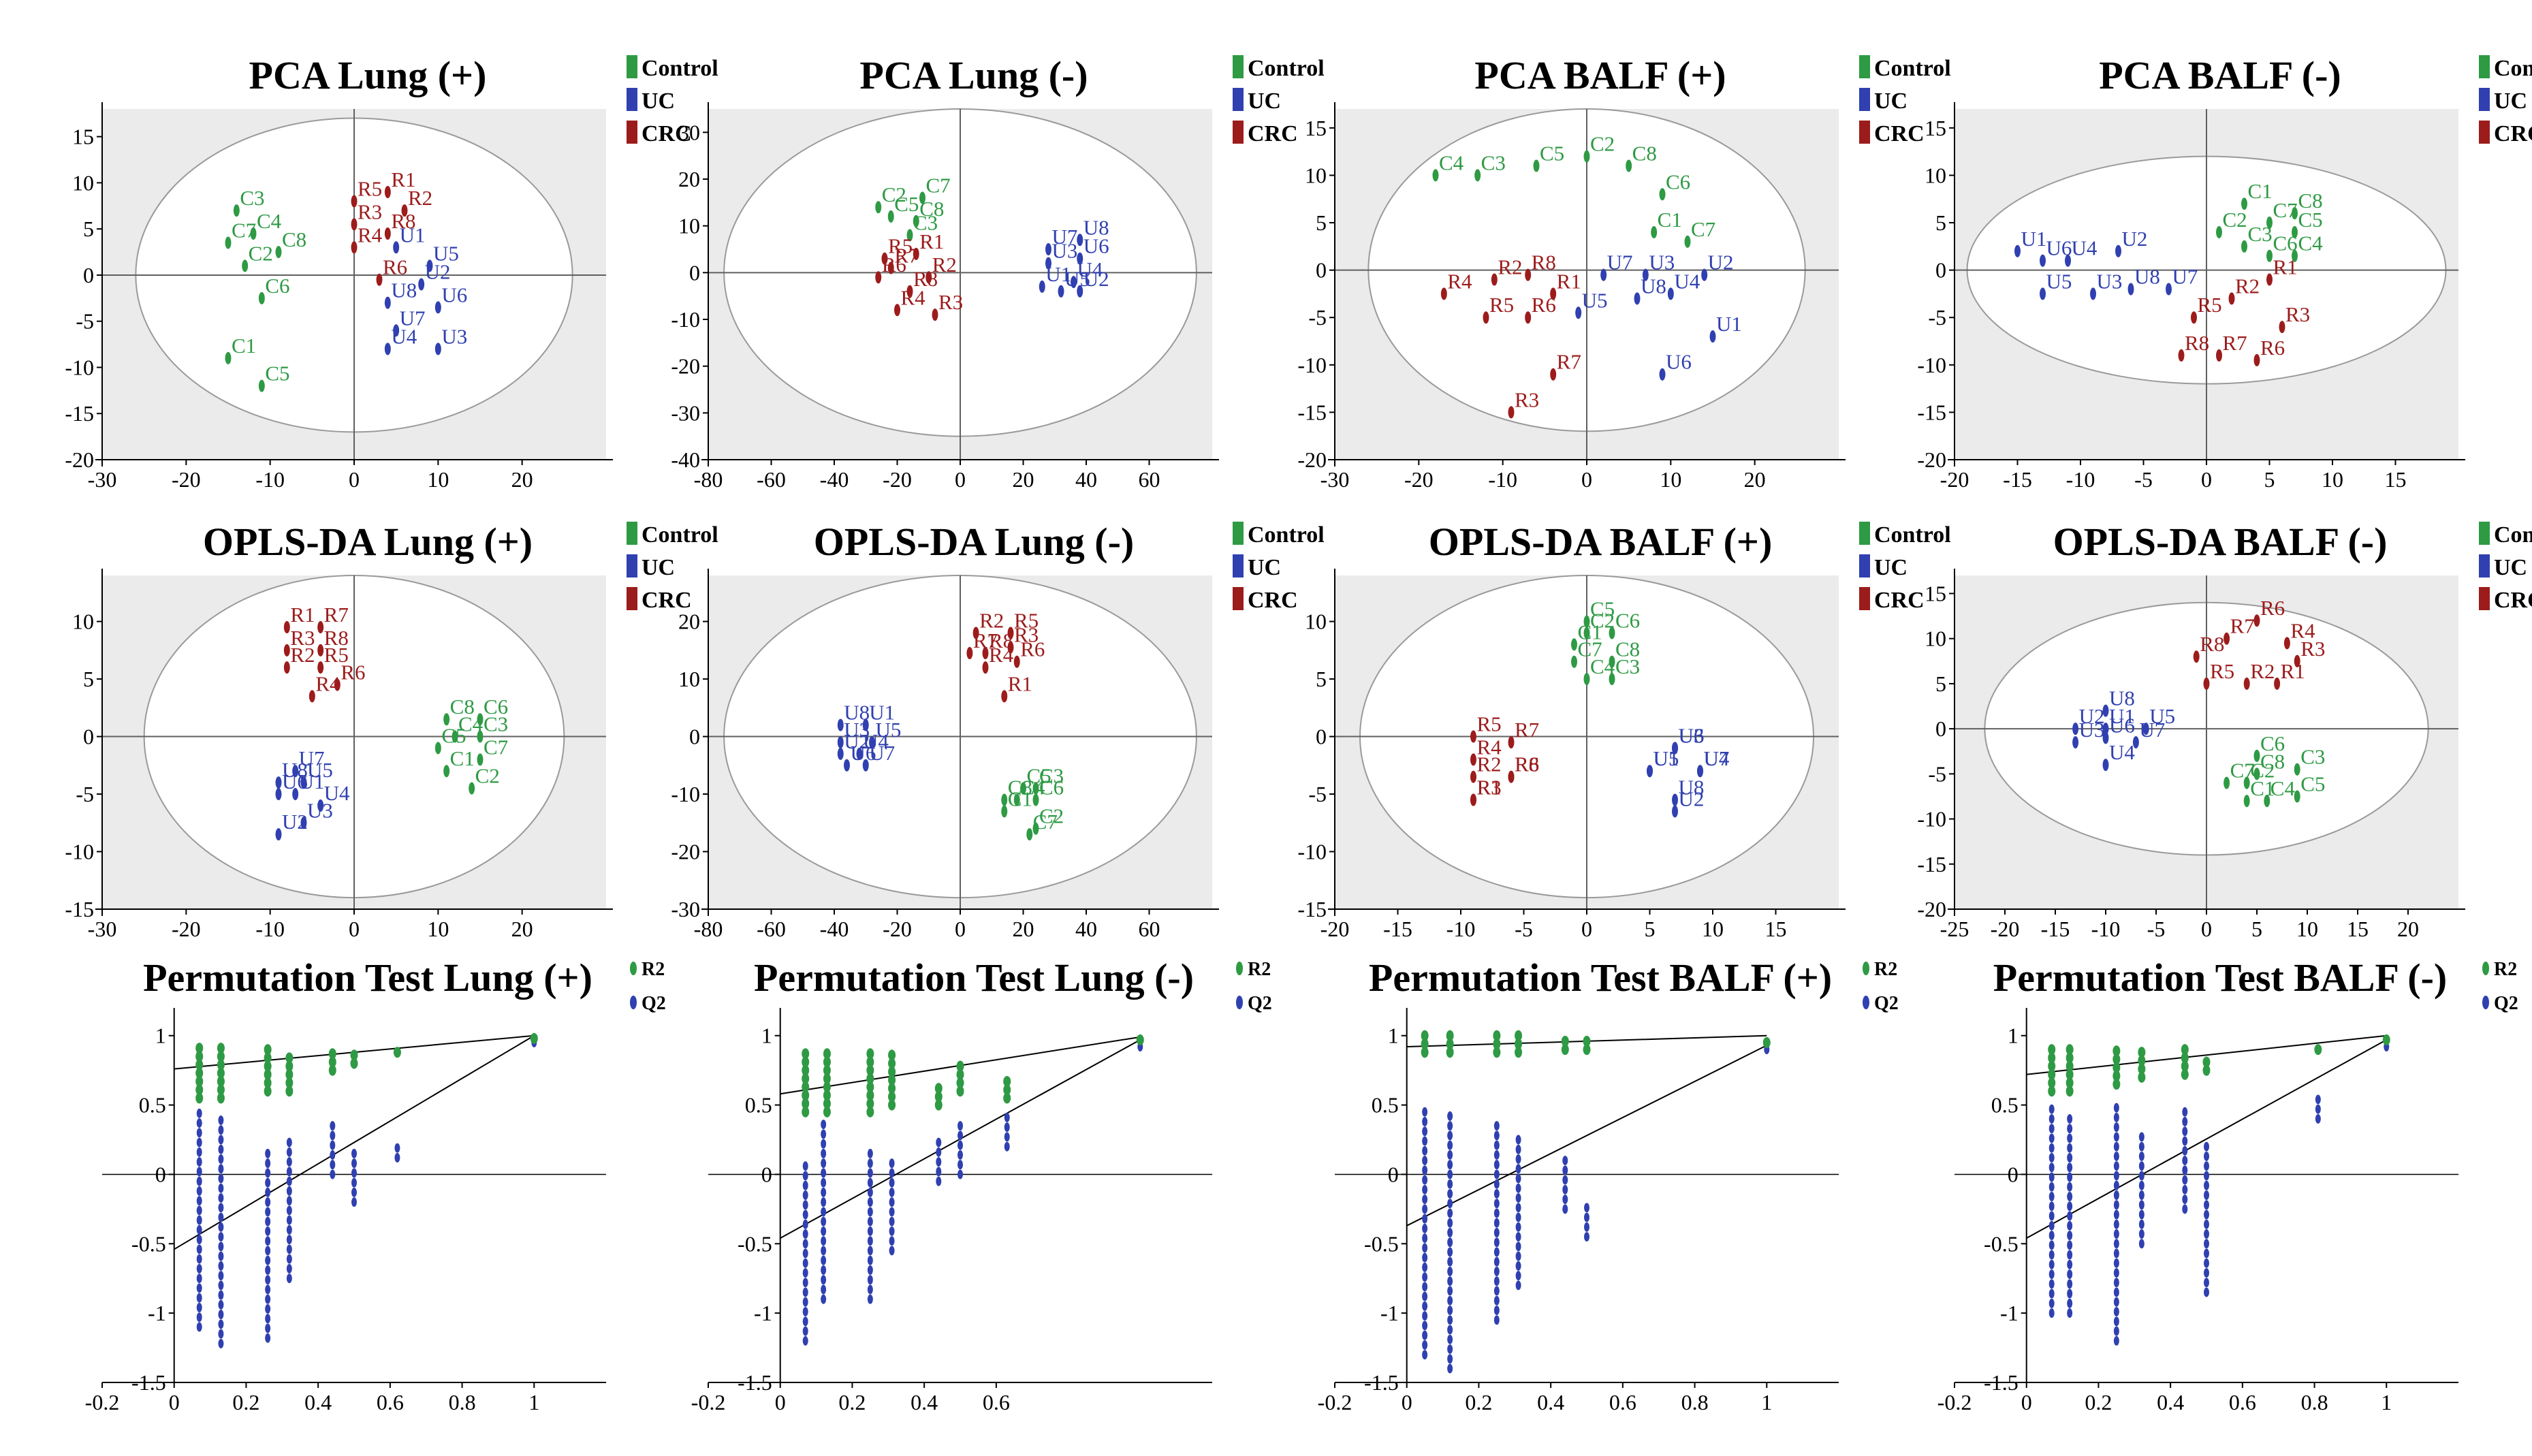 This screenshot has width=2532, height=1456. I want to click on x-tick-label: 15, so click(2358, 929).